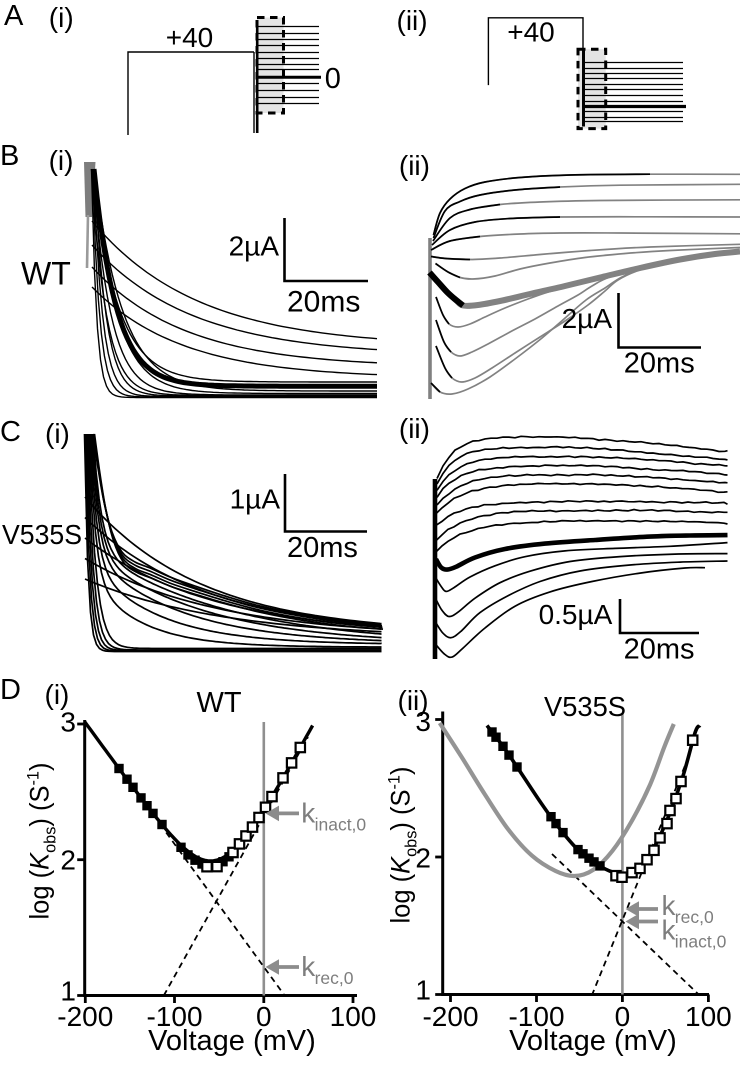  I want to click on svg-text: C, so click(10, 432).